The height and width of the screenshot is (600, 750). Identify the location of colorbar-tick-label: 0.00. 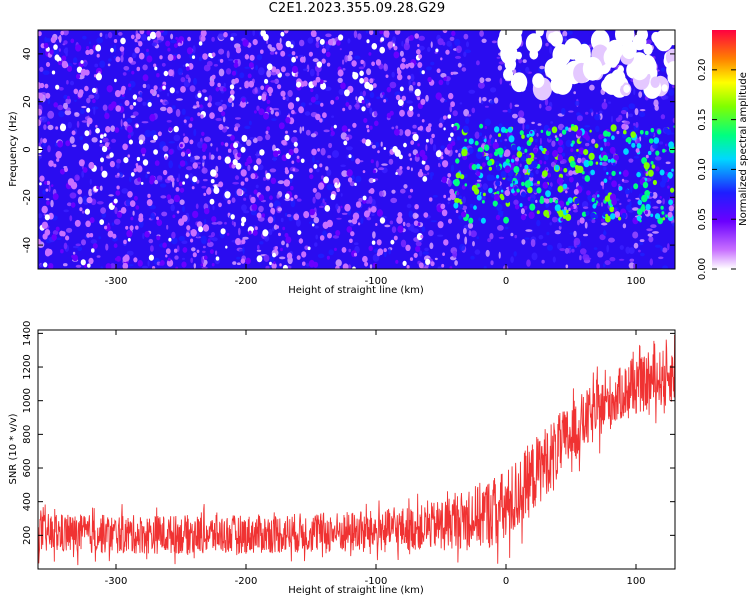
(702, 269).